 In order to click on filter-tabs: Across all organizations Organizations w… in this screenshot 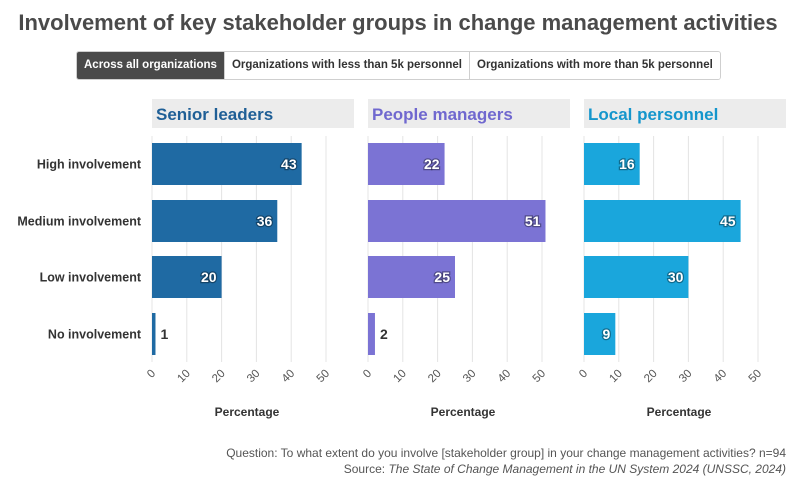, I will do `click(398, 65)`.